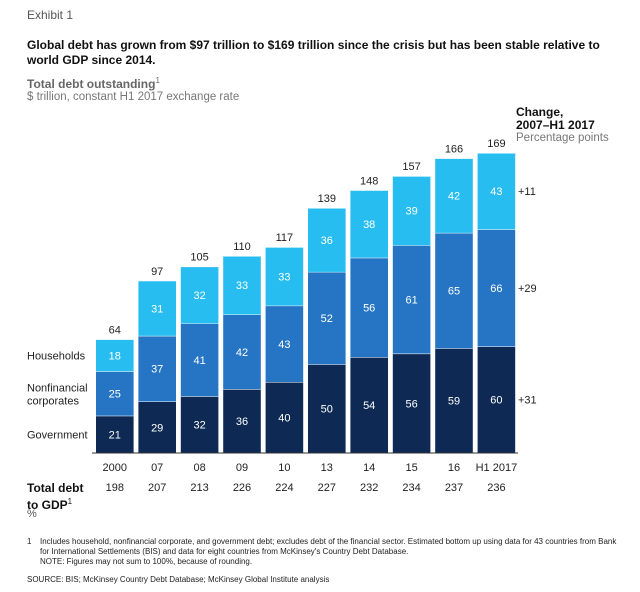  Describe the element at coordinates (157, 488) in the screenshot. I see `debt-to-gdp-value: 207` at that location.